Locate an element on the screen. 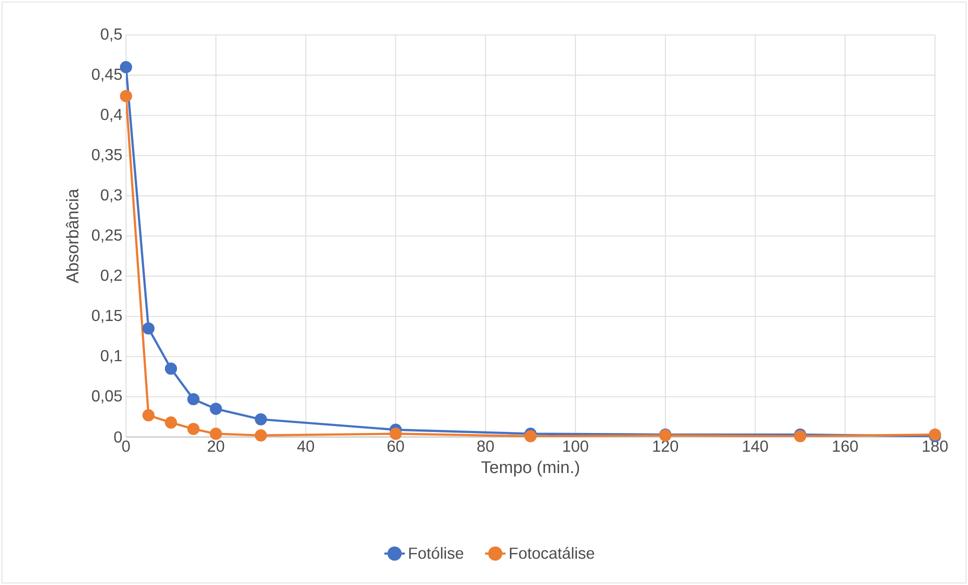 This screenshot has height=585, width=968. y-tick-label: 0,25 is located at coordinates (107, 236).